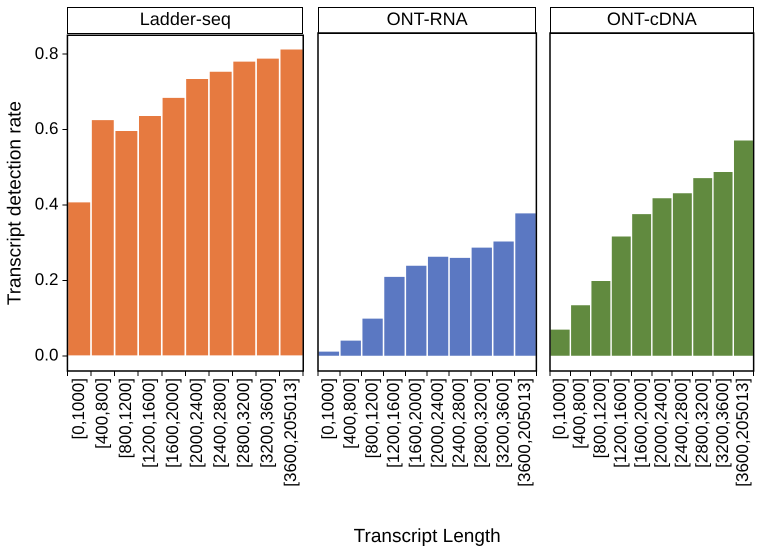 This screenshot has height=558, width=766. What do you see at coordinates (15, 203) in the screenshot?
I see `y-axis-title: Transcript detection rate` at bounding box center [15, 203].